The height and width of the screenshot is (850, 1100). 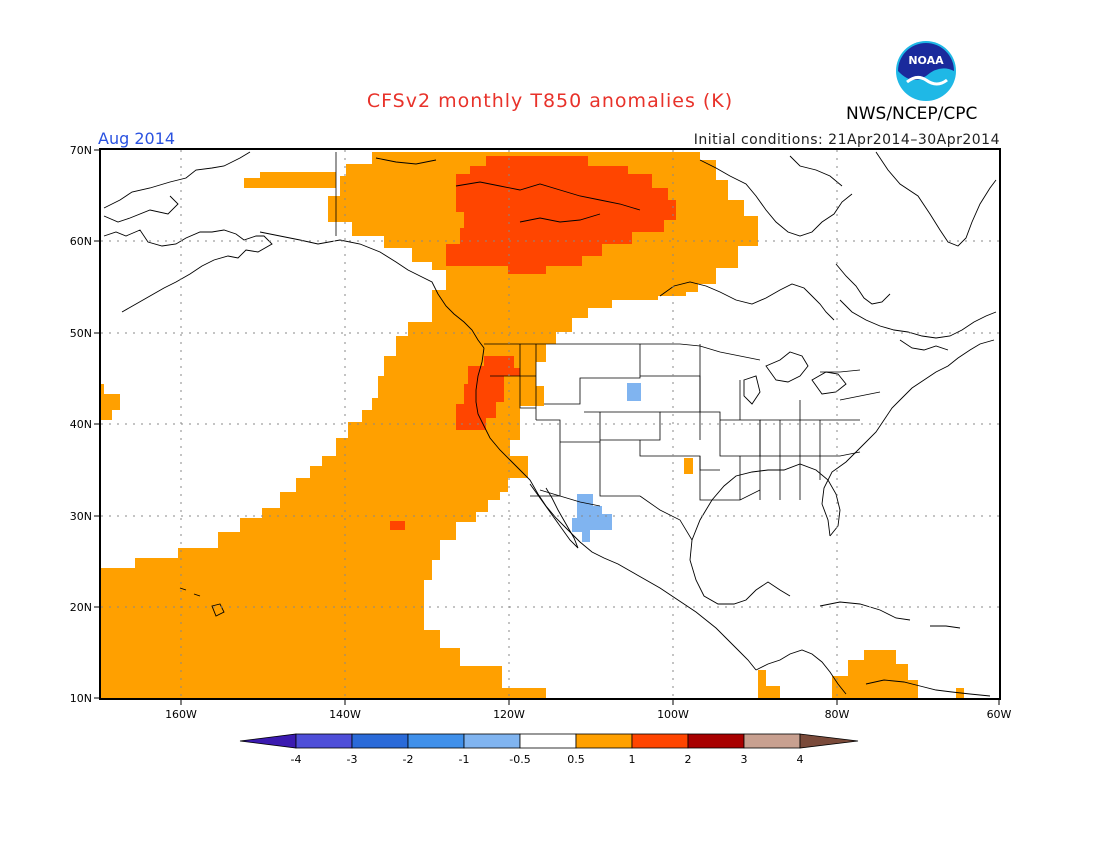 I want to click on lat-label: 50N, so click(x=81, y=333).